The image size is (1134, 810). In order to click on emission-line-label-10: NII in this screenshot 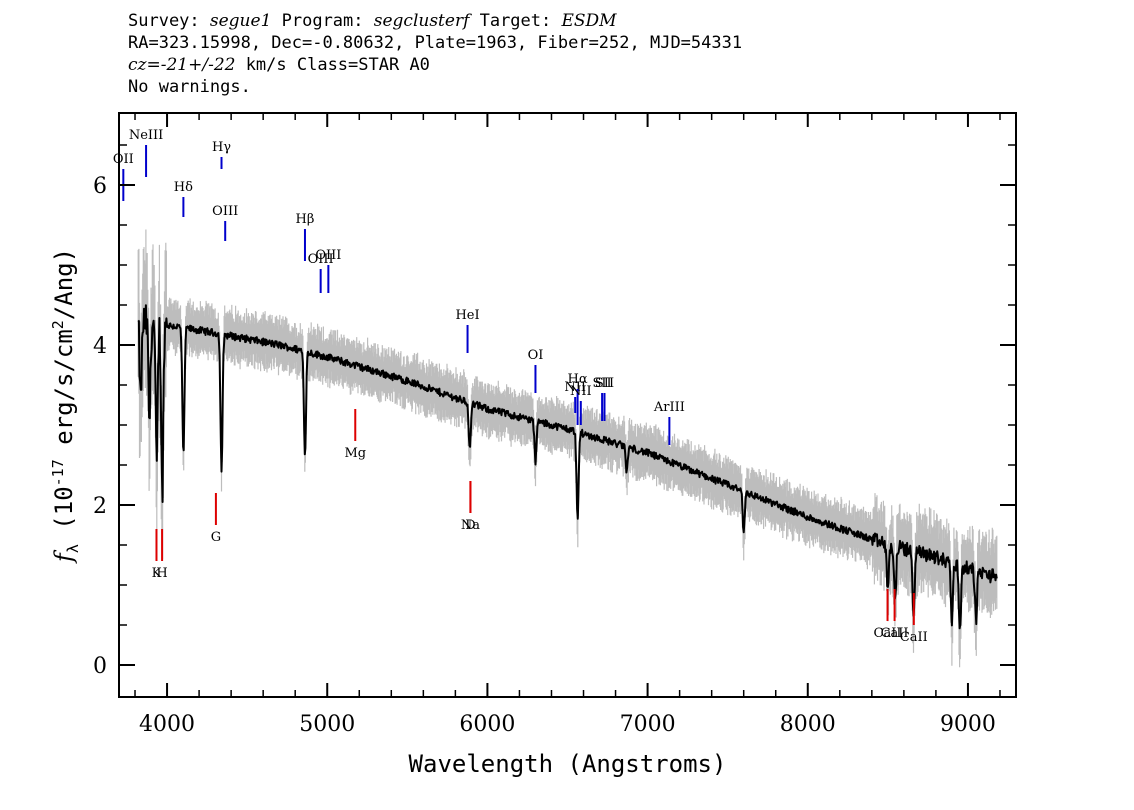, I will do `click(575, 387)`.